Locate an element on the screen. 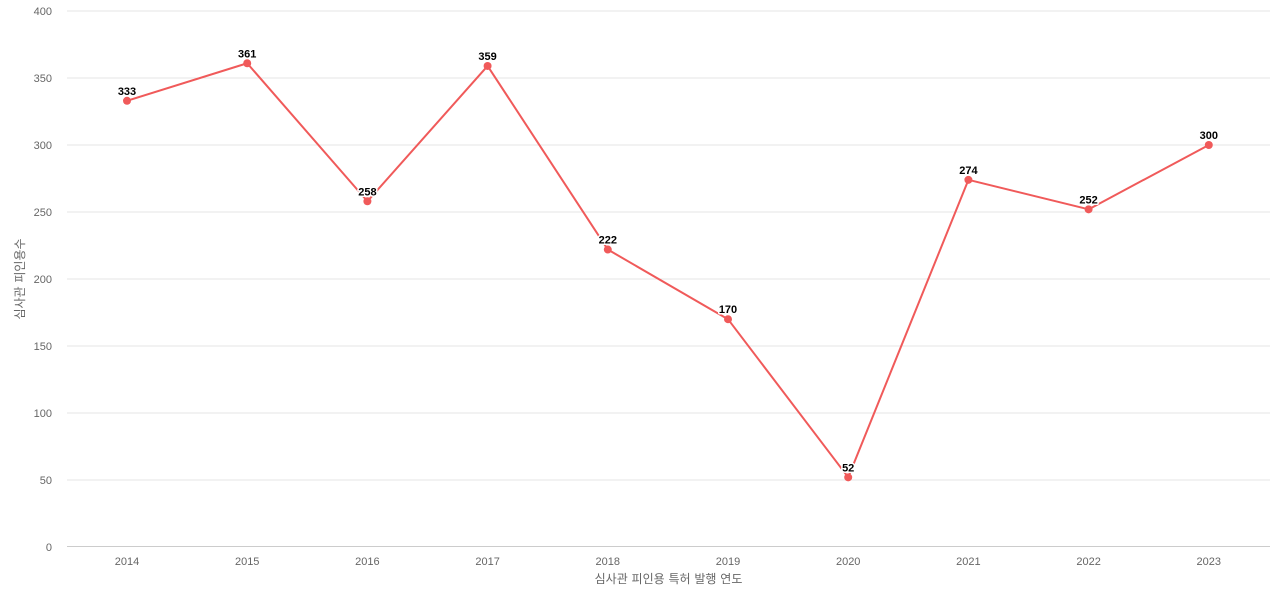  y-tick-label: 100 is located at coordinates (43, 414).